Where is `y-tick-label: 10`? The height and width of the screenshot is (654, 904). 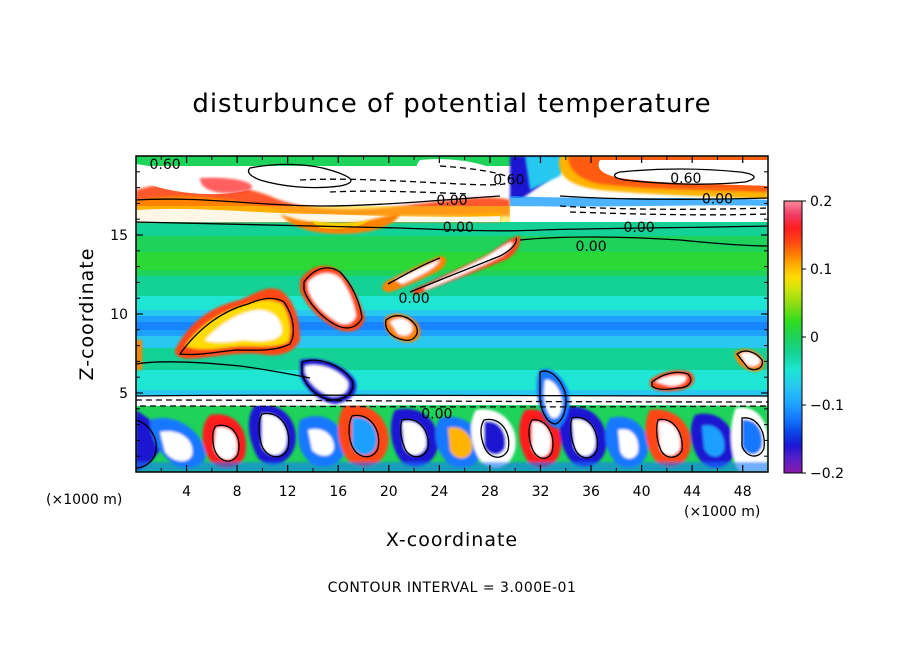
y-tick-label: 10 is located at coordinates (119, 315).